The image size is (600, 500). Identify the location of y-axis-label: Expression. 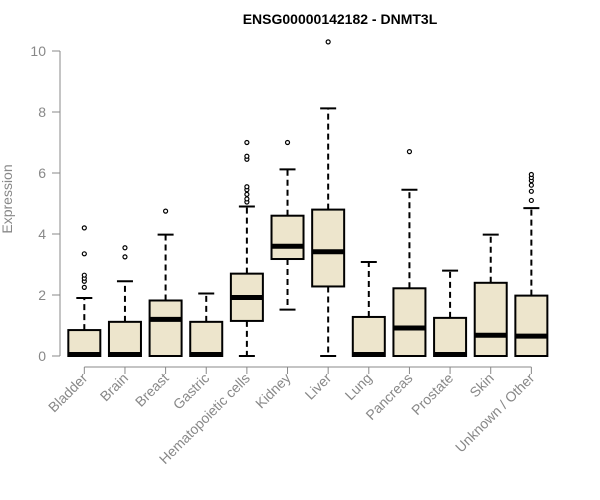
(7, 198).